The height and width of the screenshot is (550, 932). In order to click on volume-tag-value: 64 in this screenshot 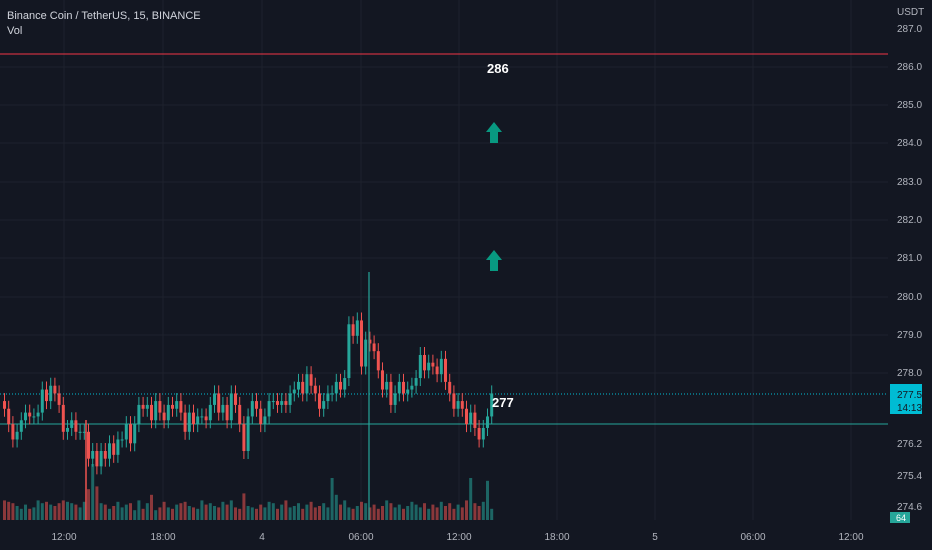, I will do `click(901, 518)`.